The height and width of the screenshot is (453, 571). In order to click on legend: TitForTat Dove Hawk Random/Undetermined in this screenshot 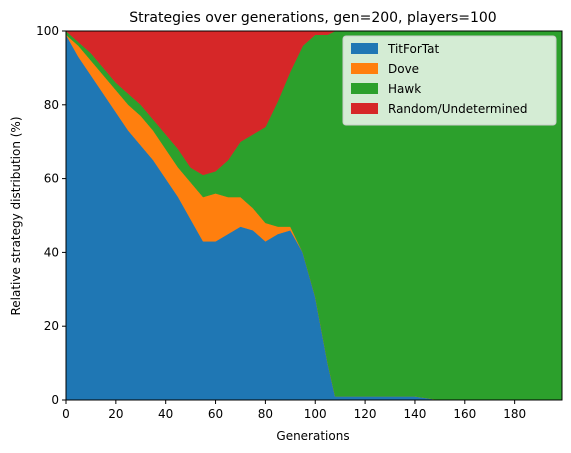, I will do `click(449, 80)`.